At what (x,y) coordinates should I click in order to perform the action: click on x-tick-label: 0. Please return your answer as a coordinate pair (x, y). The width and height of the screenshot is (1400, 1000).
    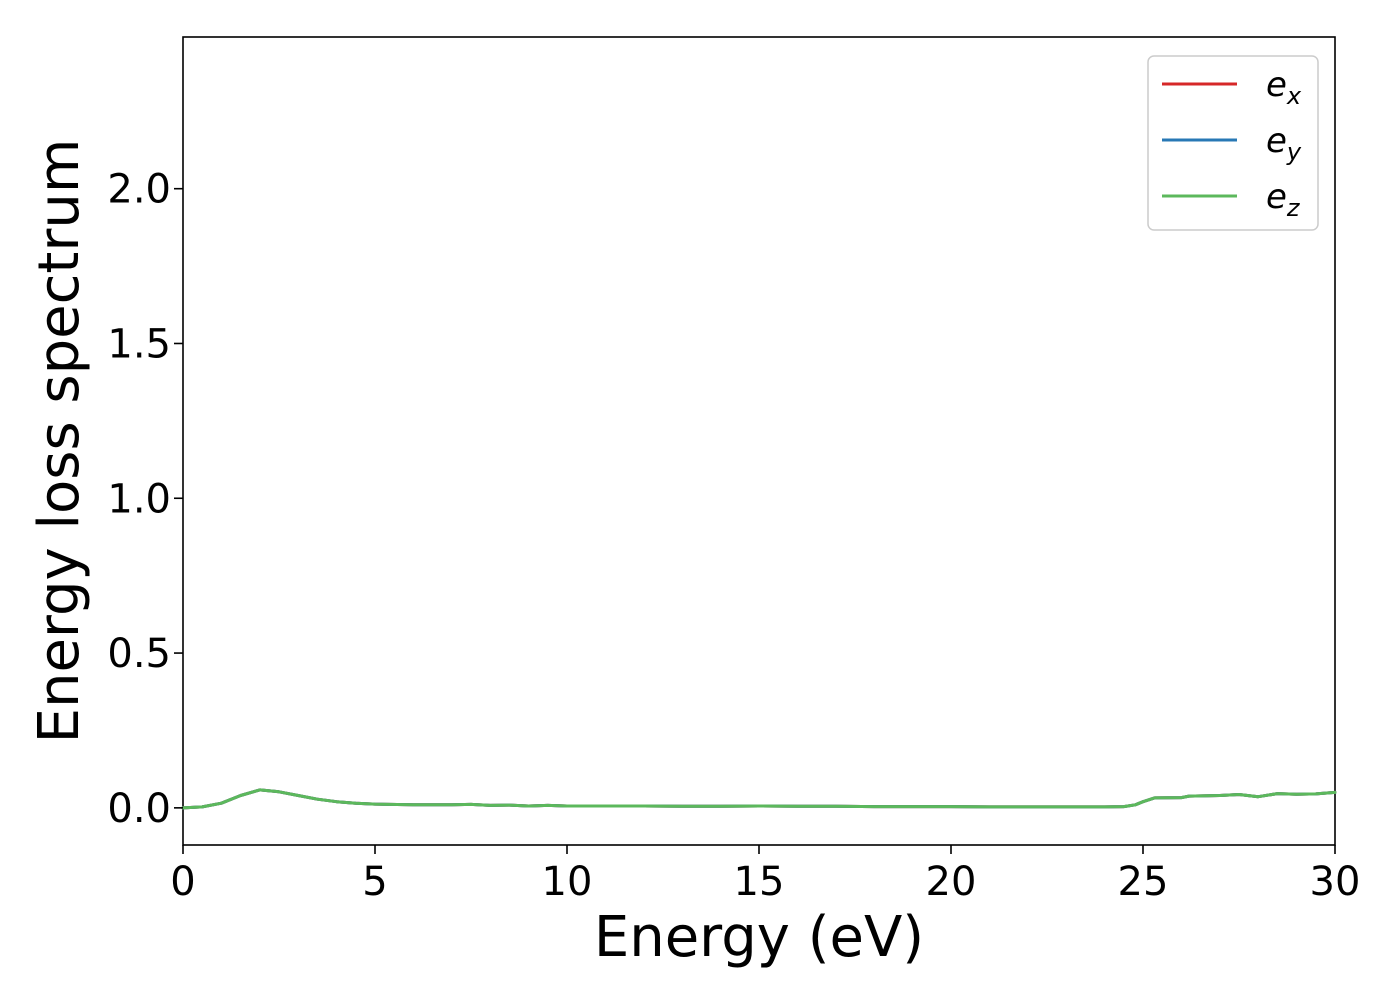
    Looking at the image, I should click on (182, 882).